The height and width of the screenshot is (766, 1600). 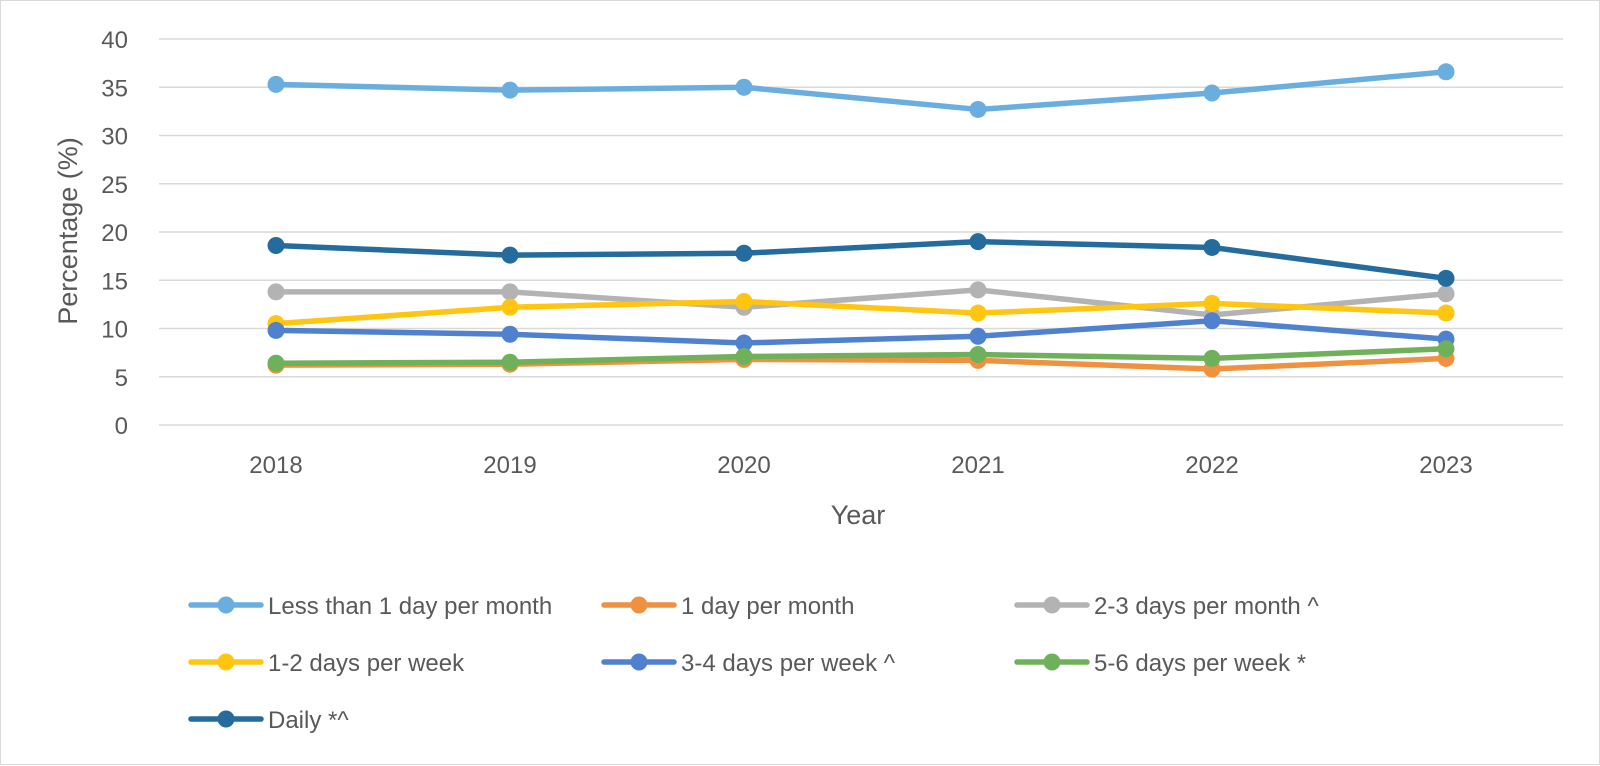 What do you see at coordinates (68, 231) in the screenshot?
I see `y-axis-label: Percentage (%)` at bounding box center [68, 231].